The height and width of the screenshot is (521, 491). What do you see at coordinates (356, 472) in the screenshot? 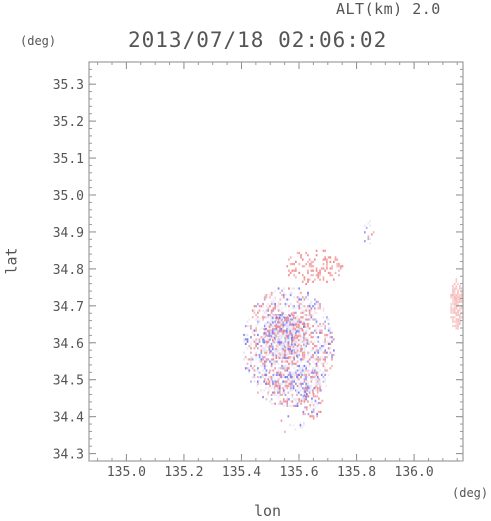
I see `x-tick-label-4: 135.8` at bounding box center [356, 472].